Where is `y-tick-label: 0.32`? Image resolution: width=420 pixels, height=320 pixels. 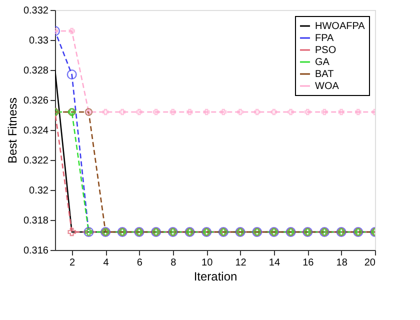 y-tick-label: 0.32 is located at coordinates (39, 191).